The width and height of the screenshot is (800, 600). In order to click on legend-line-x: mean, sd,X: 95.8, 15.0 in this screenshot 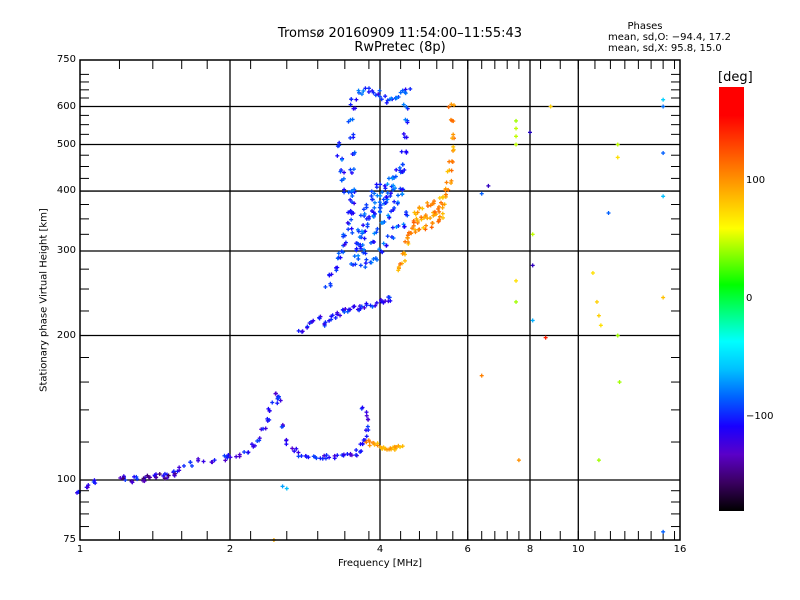, I will do `click(665, 48)`.